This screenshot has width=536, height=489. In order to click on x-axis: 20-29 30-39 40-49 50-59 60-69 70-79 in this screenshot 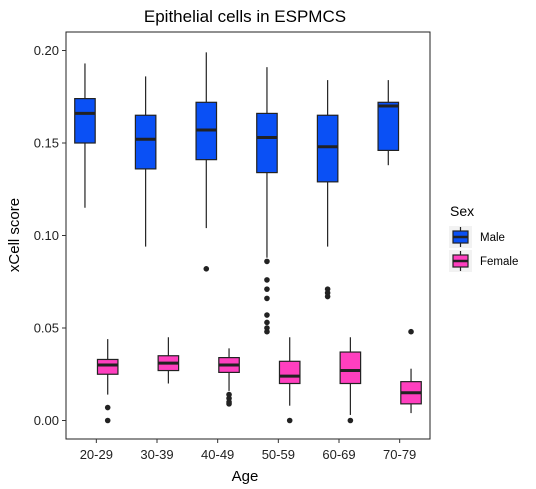, I will do `click(248, 450)`.